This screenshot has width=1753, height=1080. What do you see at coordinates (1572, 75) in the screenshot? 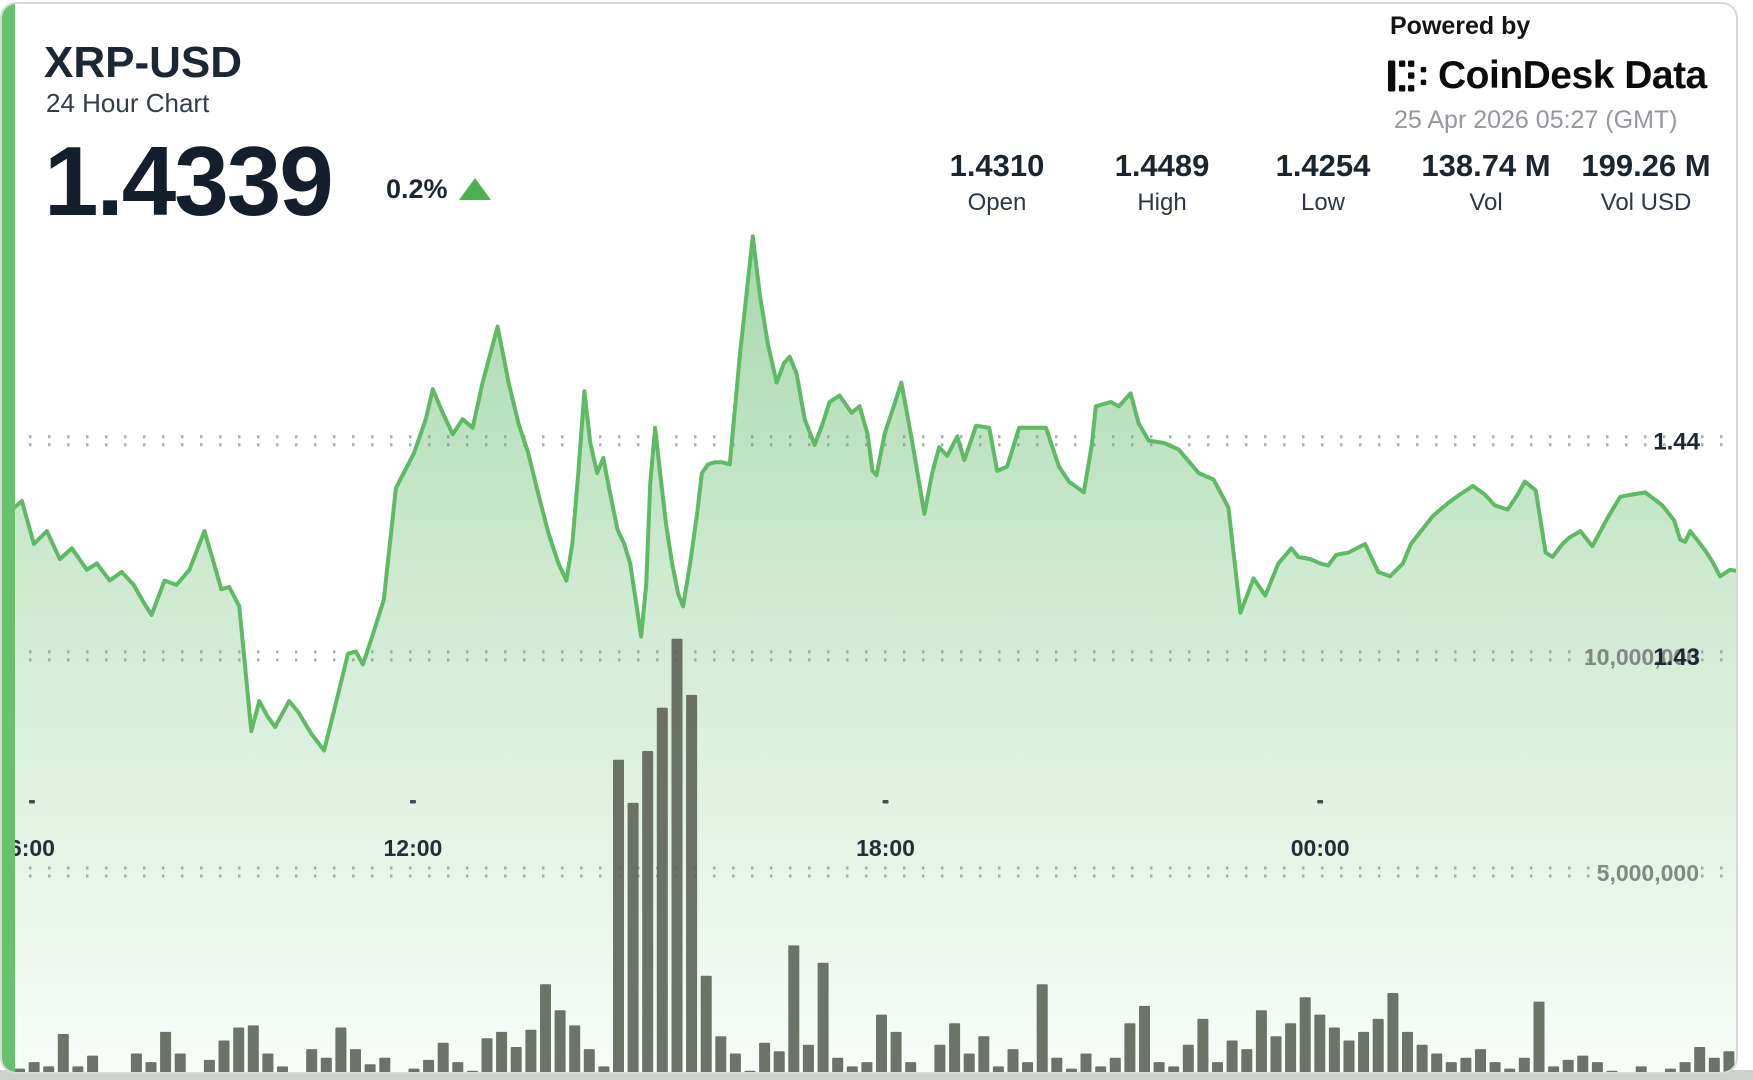
I see `coindesk-logo-text: CoinDesk Data` at bounding box center [1572, 75].